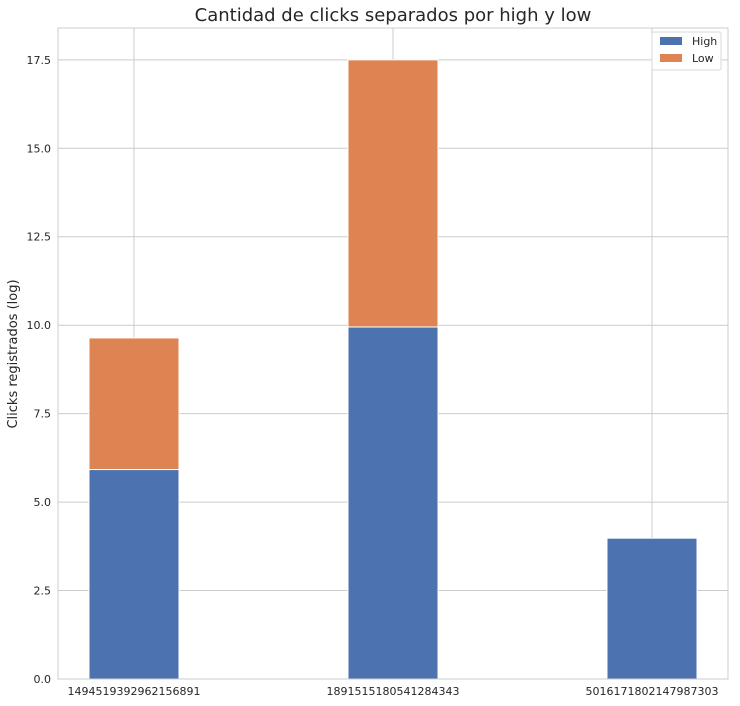 This screenshot has width=740, height=706. I want to click on y-tick-label: 12.5, so click(39, 237).